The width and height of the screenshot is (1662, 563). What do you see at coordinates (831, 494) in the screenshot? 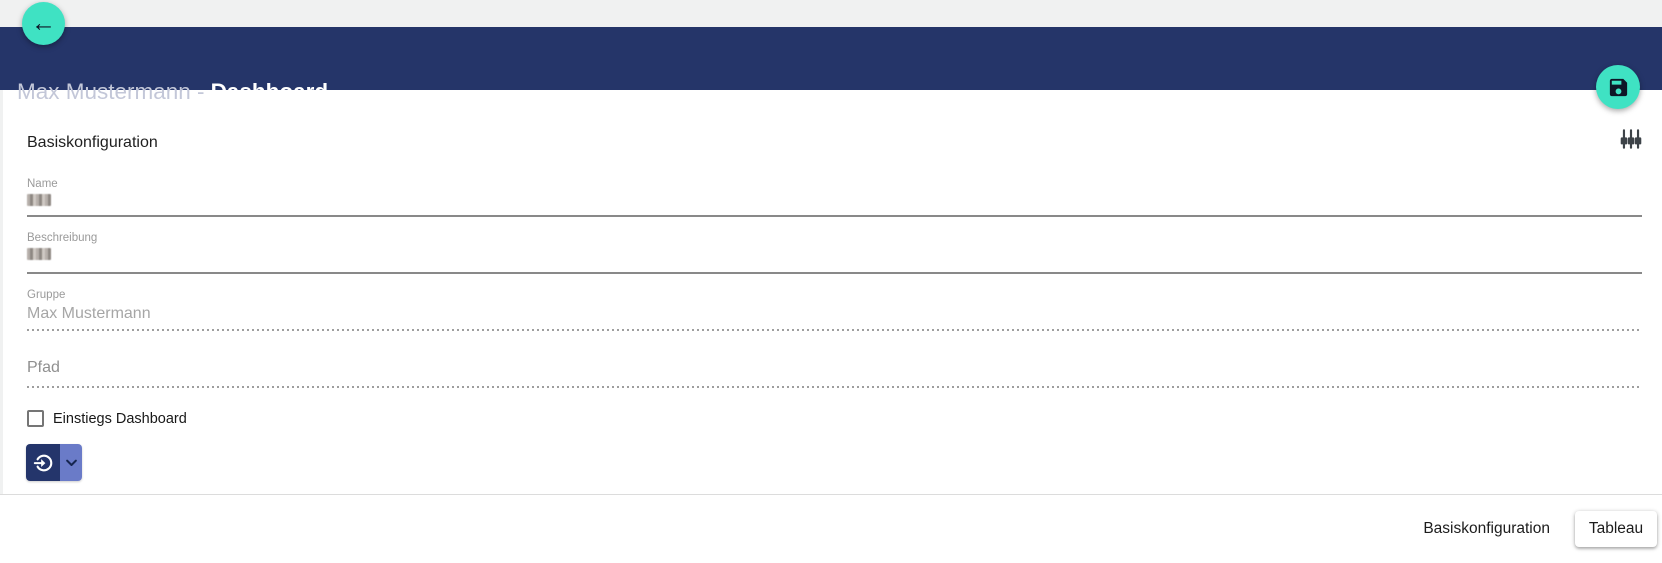
I see `footer-divider` at bounding box center [831, 494].